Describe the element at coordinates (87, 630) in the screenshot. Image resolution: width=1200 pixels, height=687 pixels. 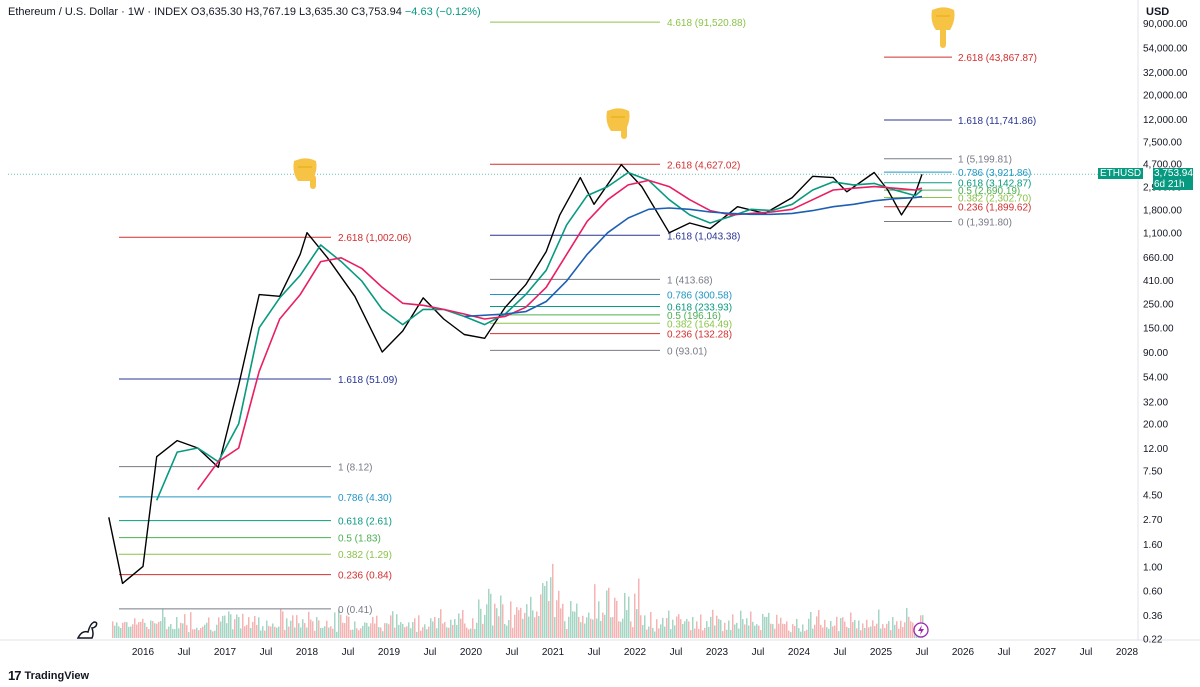
I see `dinosaur-icon` at that location.